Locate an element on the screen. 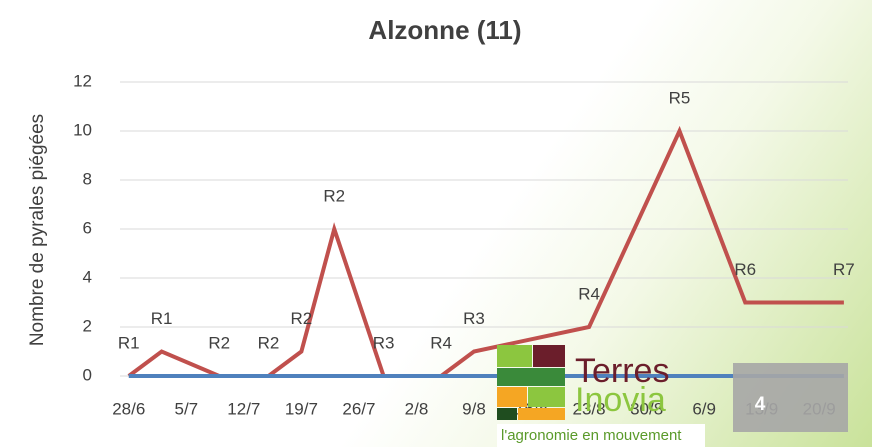 The height and width of the screenshot is (447, 872). x-tick-label: 26/7 is located at coordinates (358, 408).